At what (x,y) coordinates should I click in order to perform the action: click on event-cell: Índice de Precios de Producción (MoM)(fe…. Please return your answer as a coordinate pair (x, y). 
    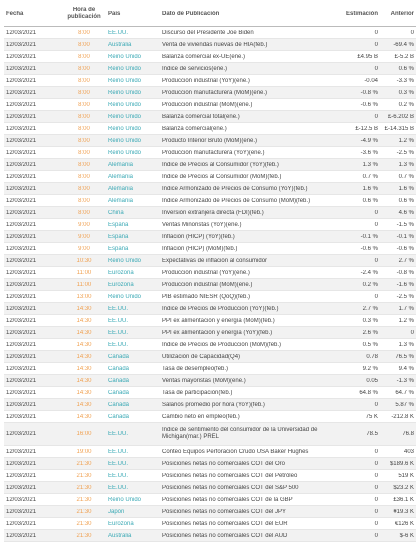
    Looking at the image, I should click on (222, 344).